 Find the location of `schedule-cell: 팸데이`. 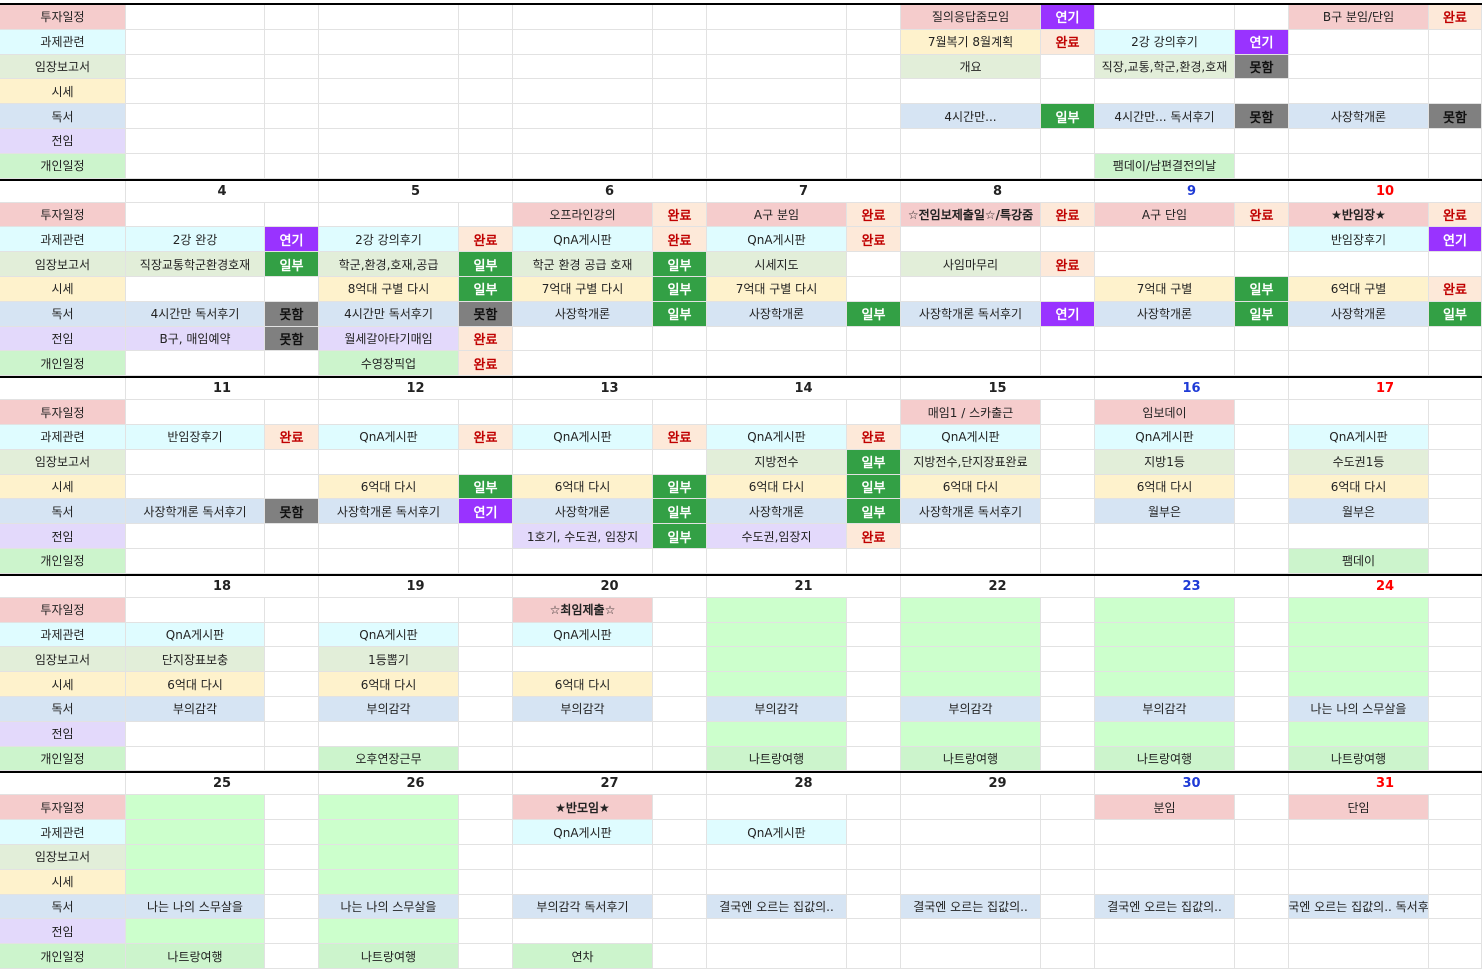

schedule-cell: 팸데이 is located at coordinates (1359, 561).